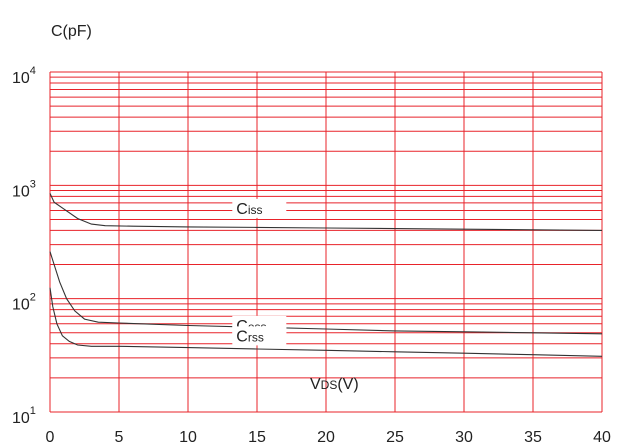 This screenshot has width=624, height=448. Describe the element at coordinates (329, 385) in the screenshot. I see `x-axis-label-sub: DS` at that location.